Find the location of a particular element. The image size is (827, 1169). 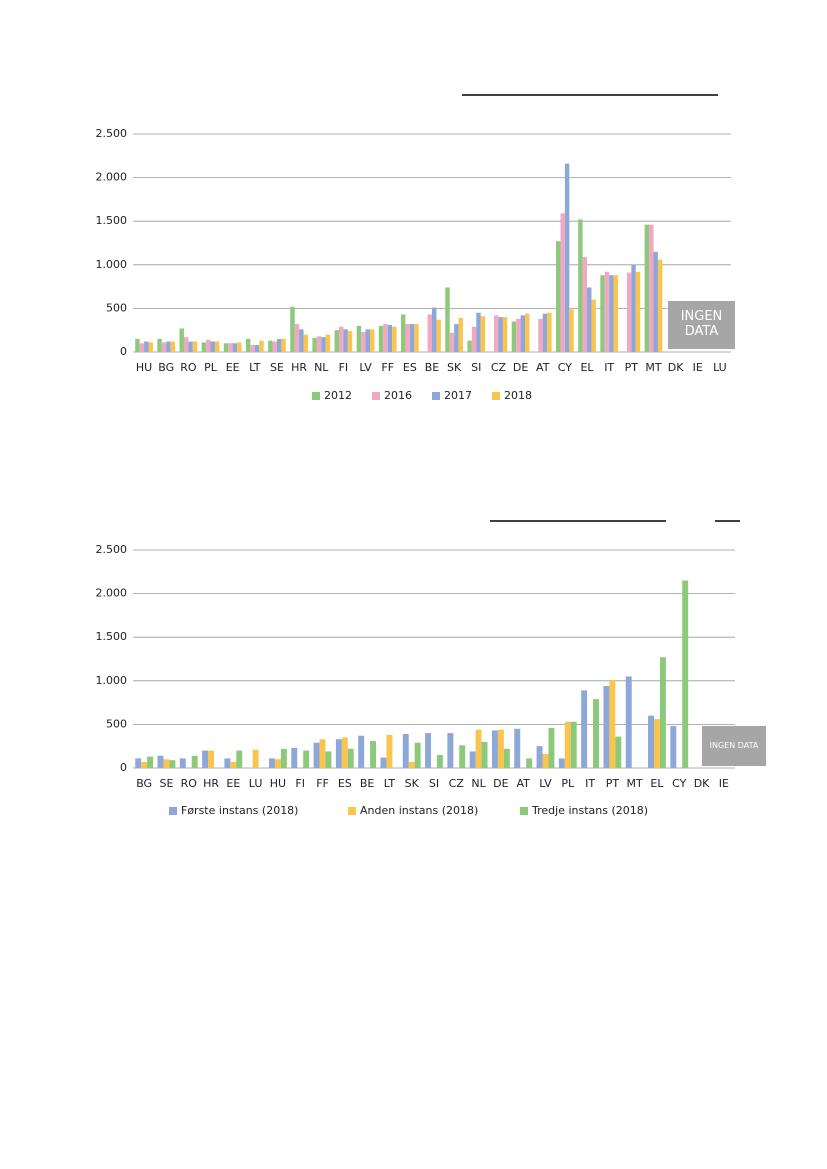

x-tick-label: AT is located at coordinates (523, 783).